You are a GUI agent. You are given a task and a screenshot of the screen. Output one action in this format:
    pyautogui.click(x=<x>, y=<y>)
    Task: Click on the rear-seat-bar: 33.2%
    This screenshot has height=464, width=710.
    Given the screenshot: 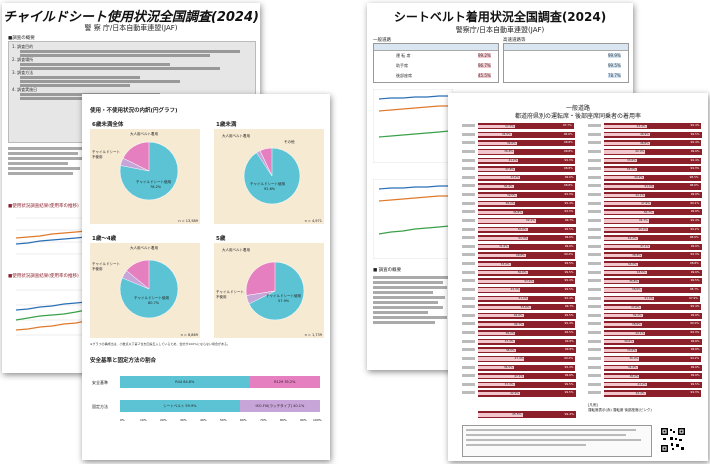 What is the action you would take?
    pyautogui.click(x=494, y=264)
    